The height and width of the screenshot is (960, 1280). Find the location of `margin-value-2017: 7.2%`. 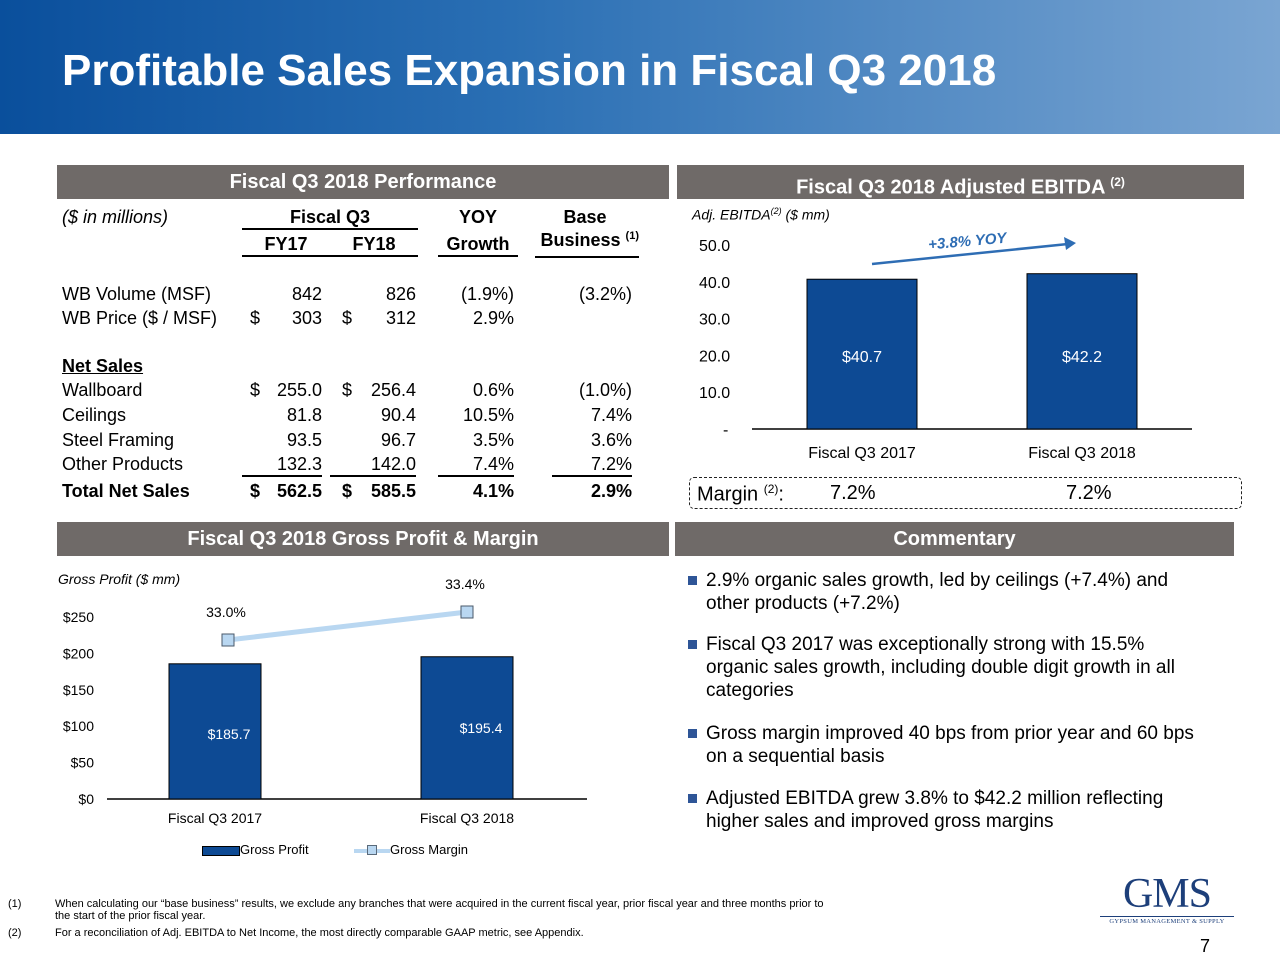

margin-value-2017: 7.2% is located at coordinates (853, 493).